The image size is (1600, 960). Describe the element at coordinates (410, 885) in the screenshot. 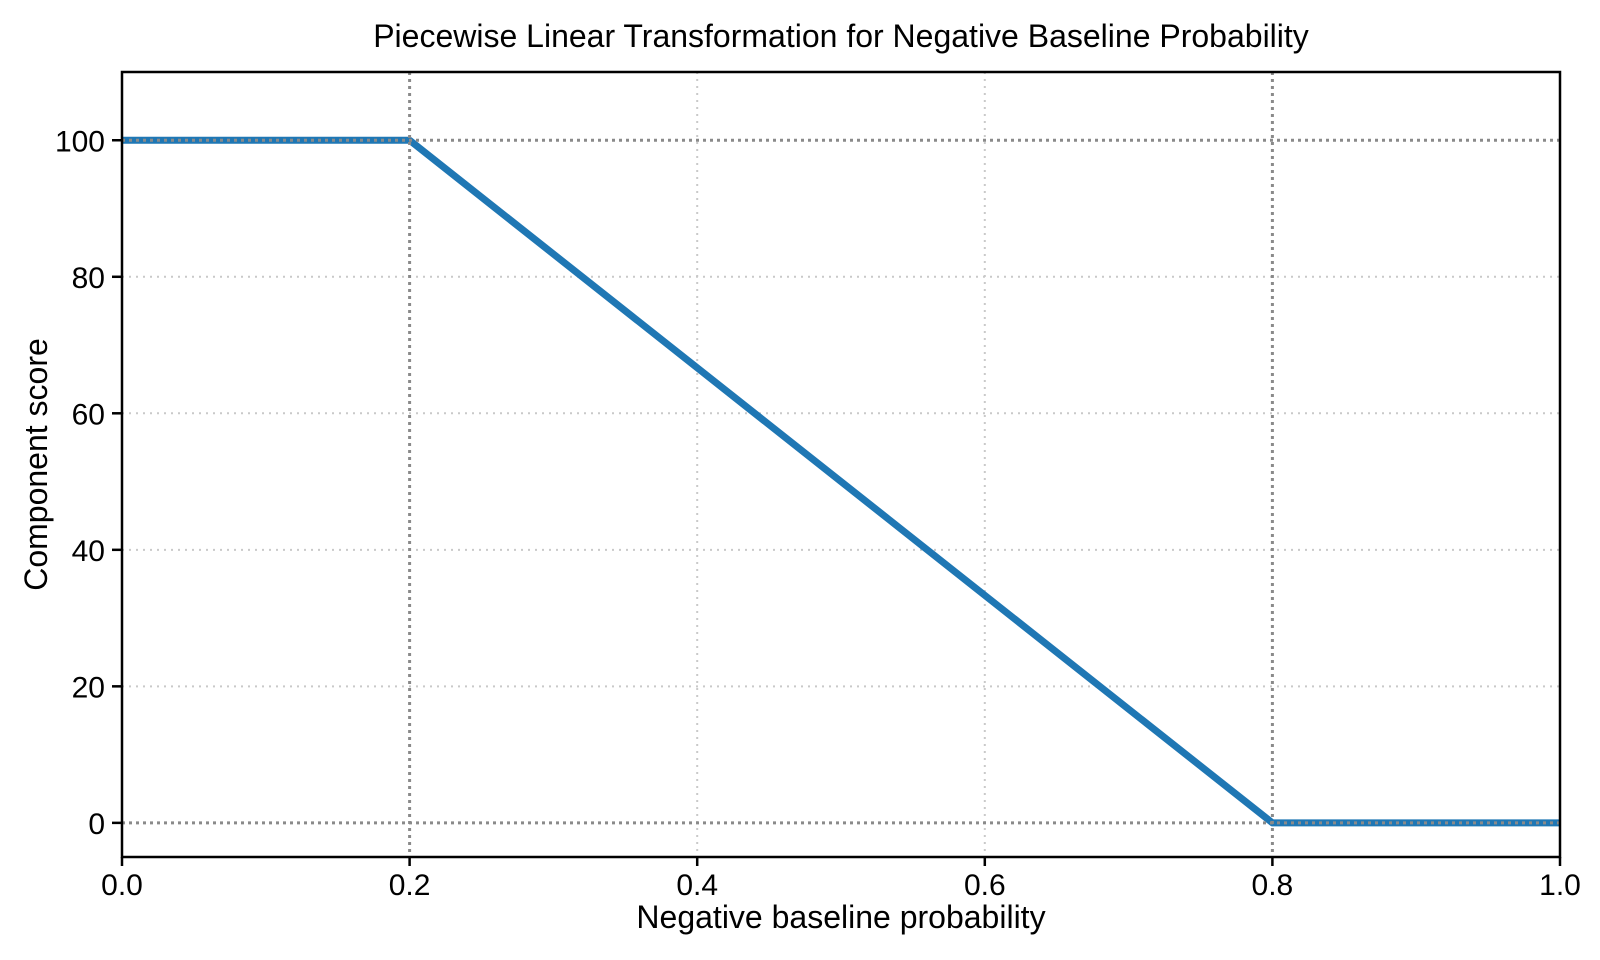

I see `x-tick-label: 0.2` at that location.